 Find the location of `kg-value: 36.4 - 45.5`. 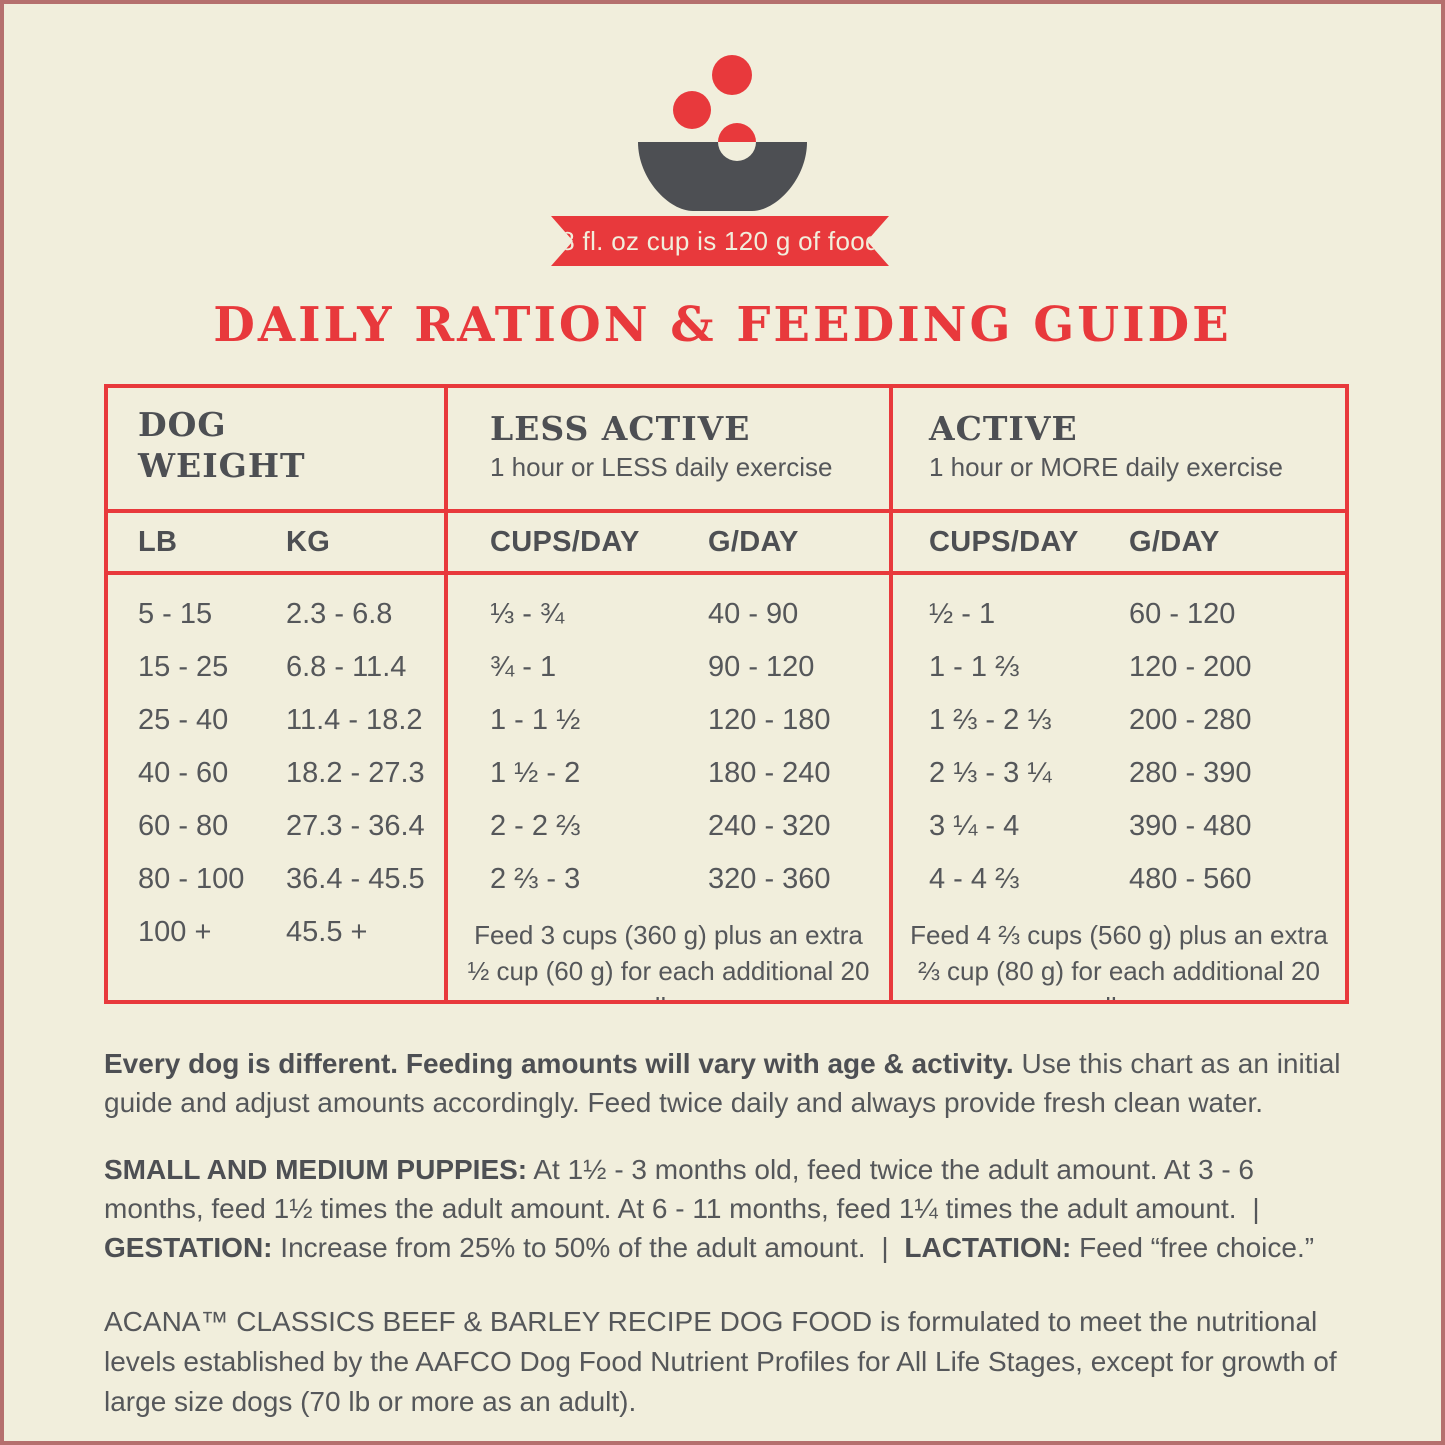

kg-value: 36.4 - 45.5 is located at coordinates (355, 879).